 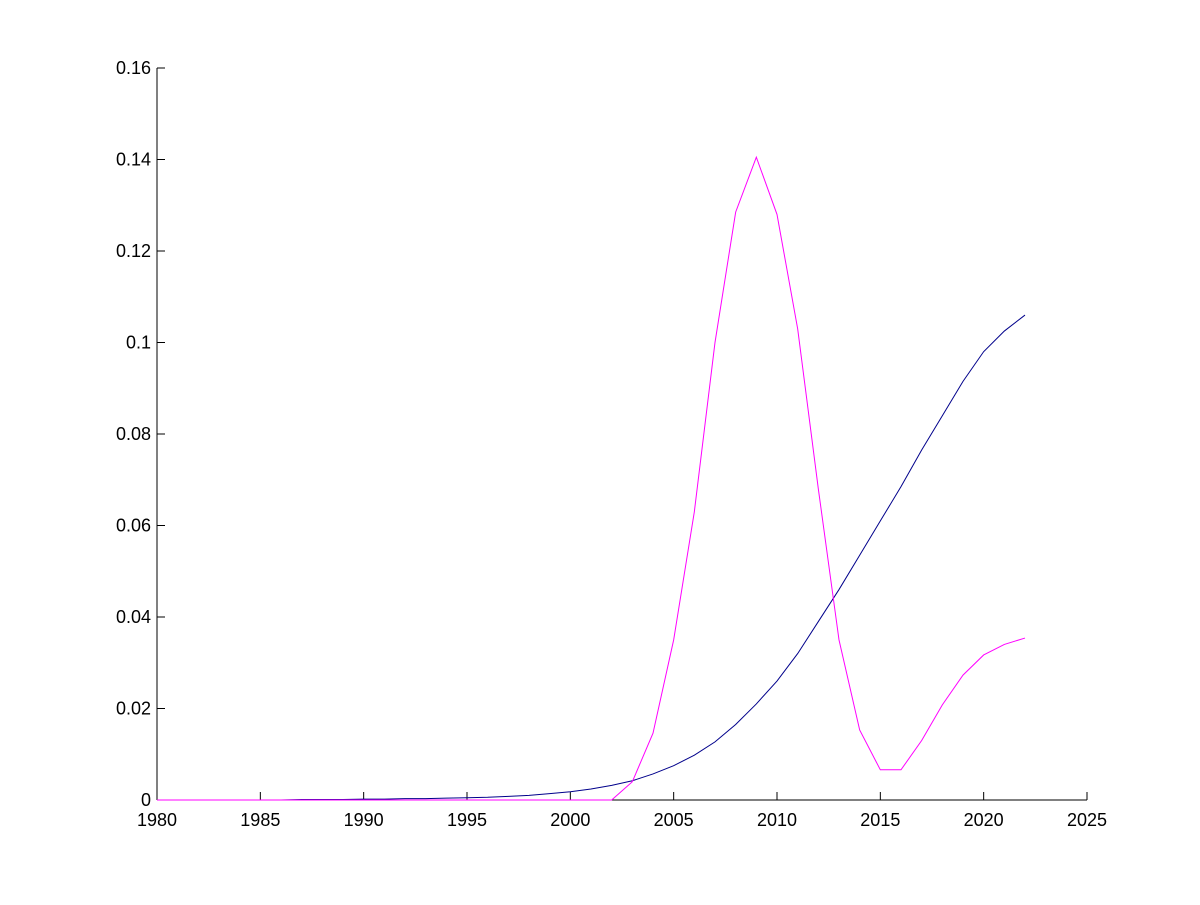 I want to click on x-tick-label: 2015, so click(x=880, y=820).